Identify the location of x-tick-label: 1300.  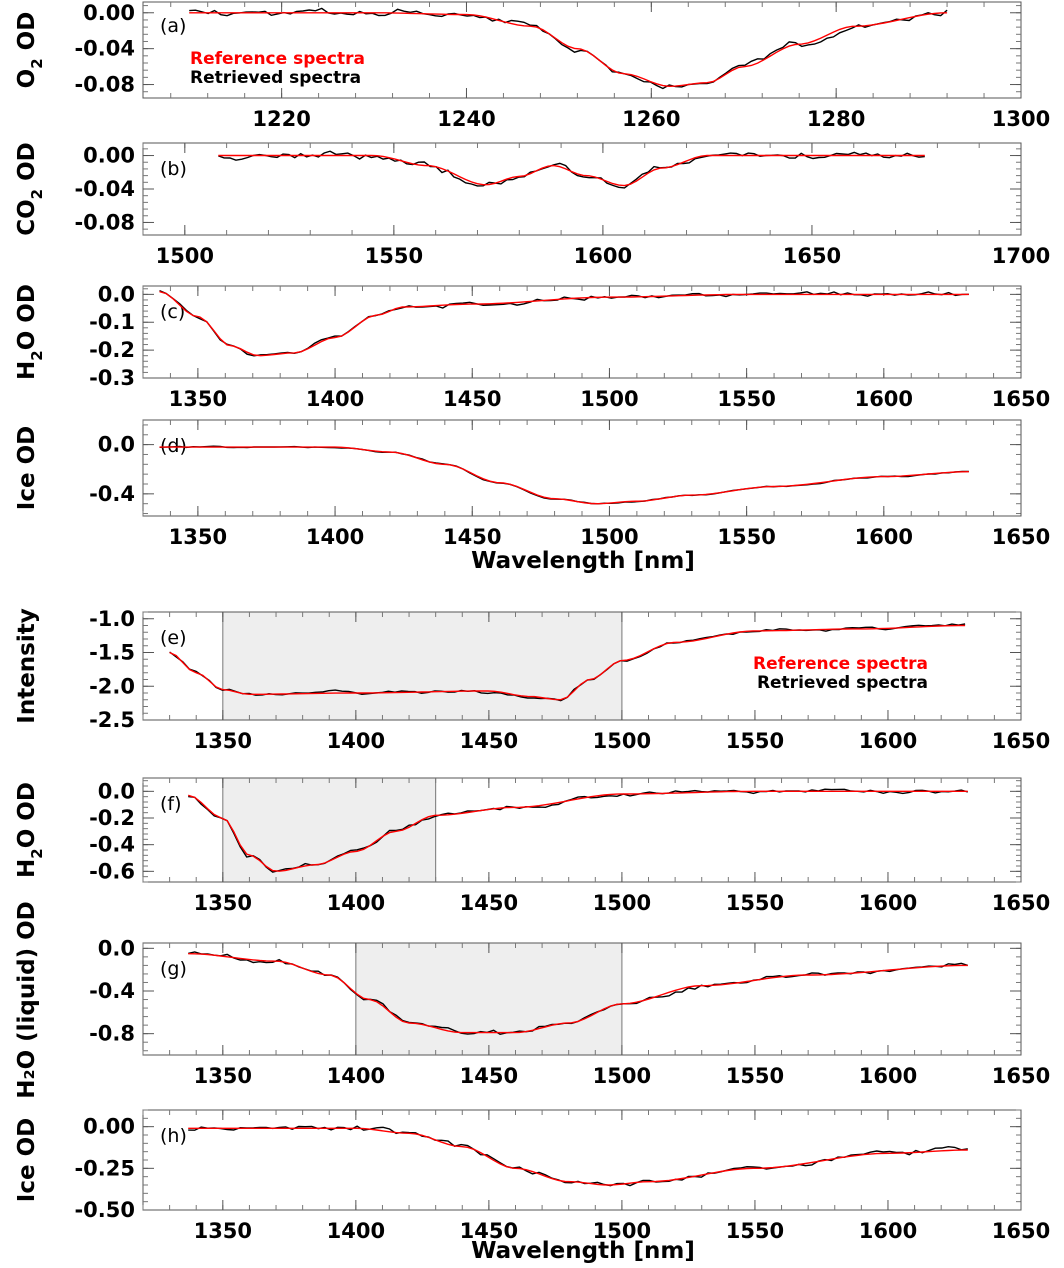
(1021, 119).